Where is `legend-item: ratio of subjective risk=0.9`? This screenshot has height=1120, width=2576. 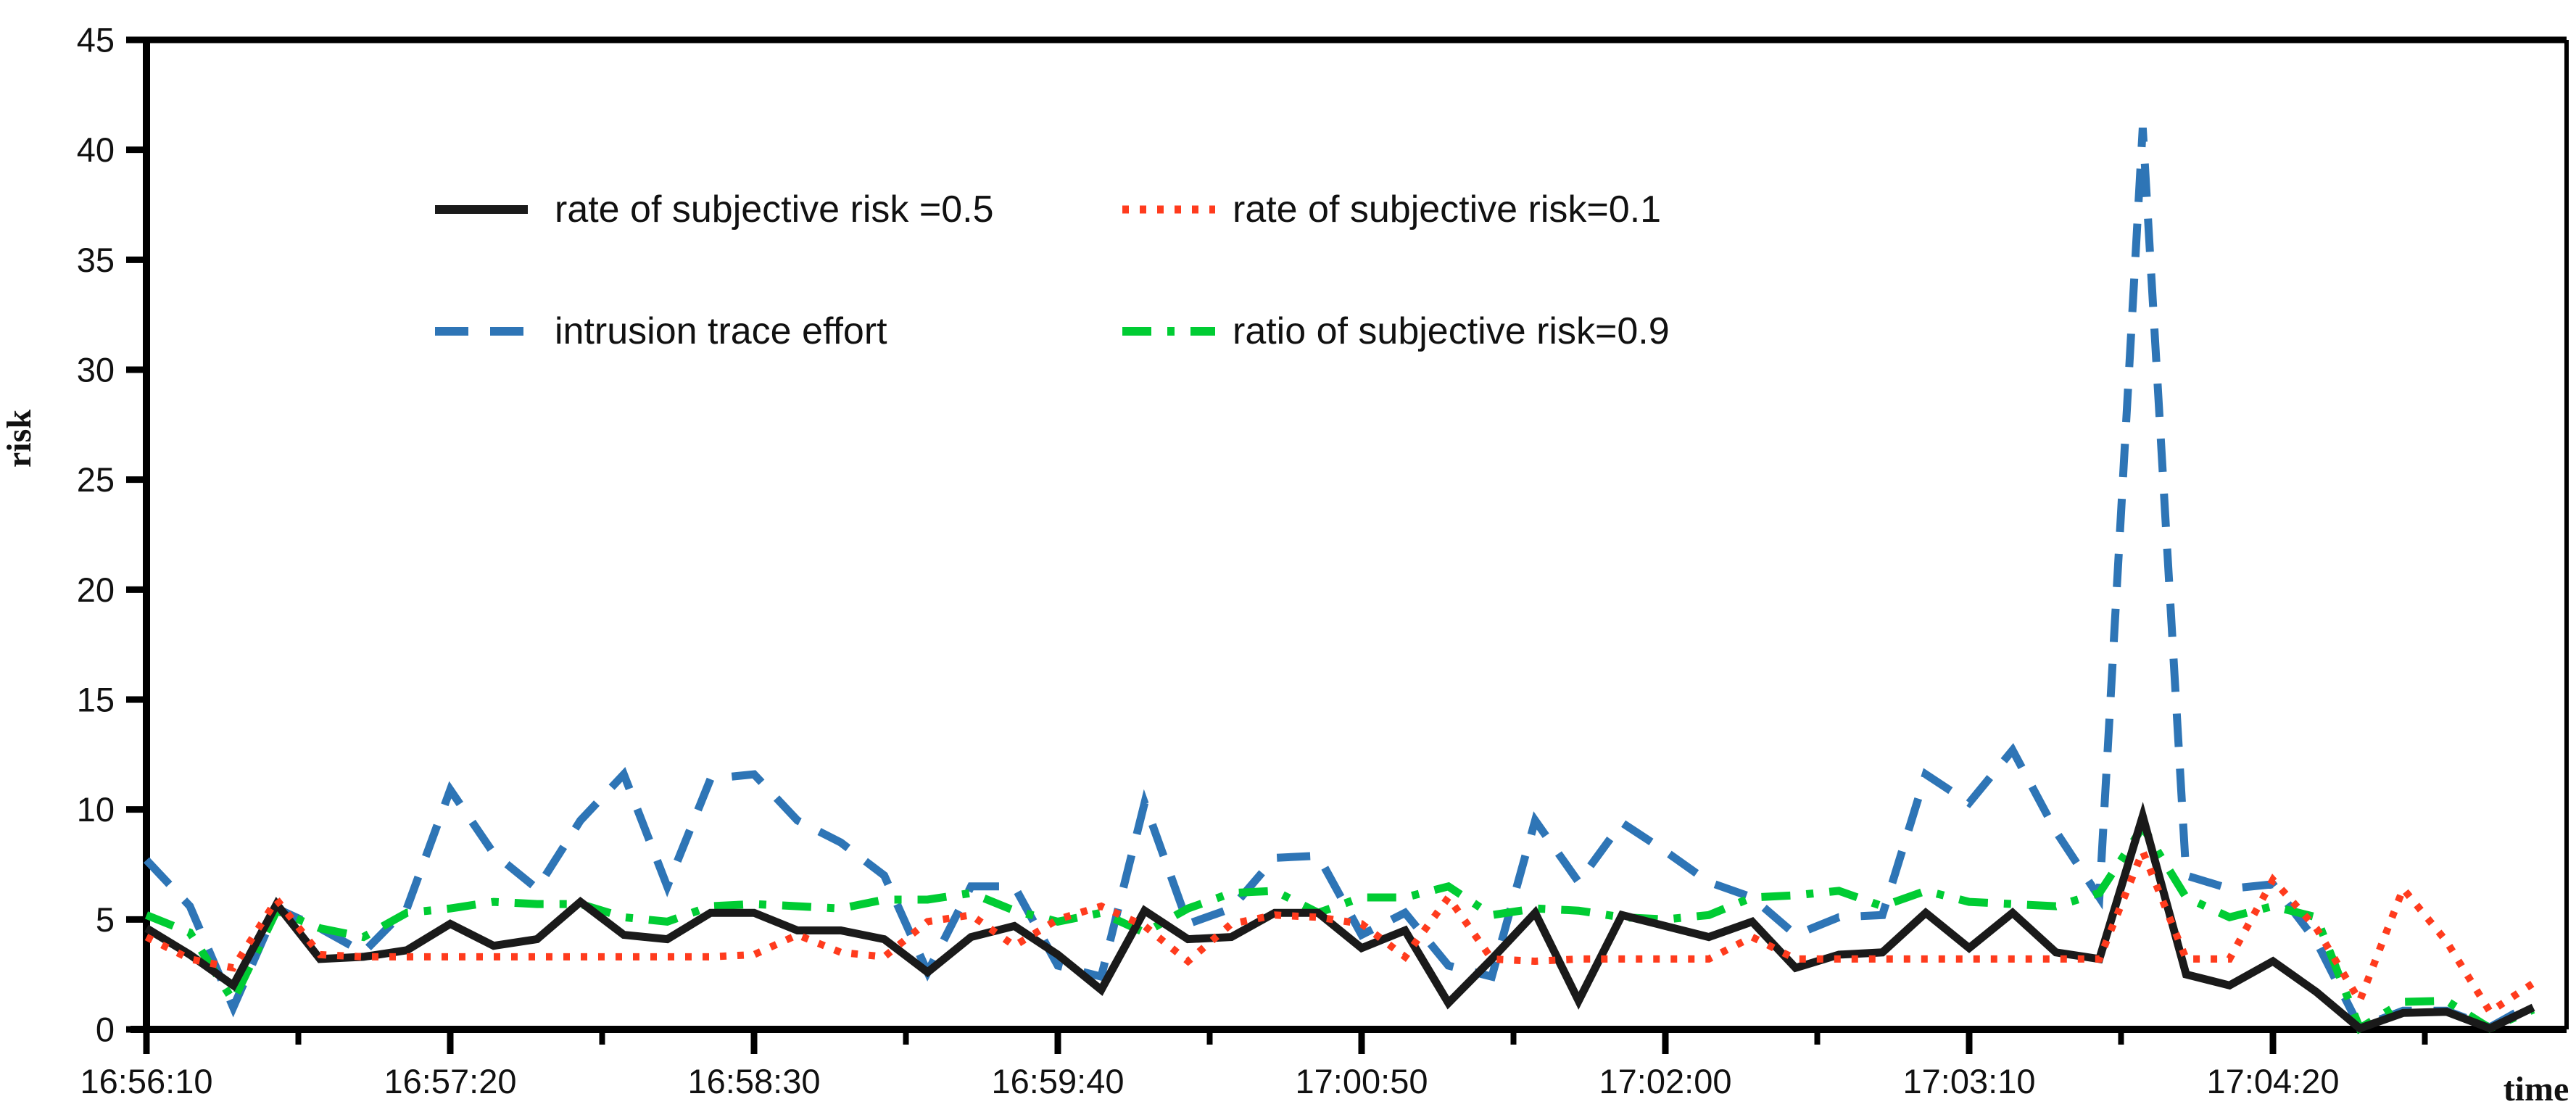
legend-item: ratio of subjective risk=0.9 is located at coordinates (1396, 331).